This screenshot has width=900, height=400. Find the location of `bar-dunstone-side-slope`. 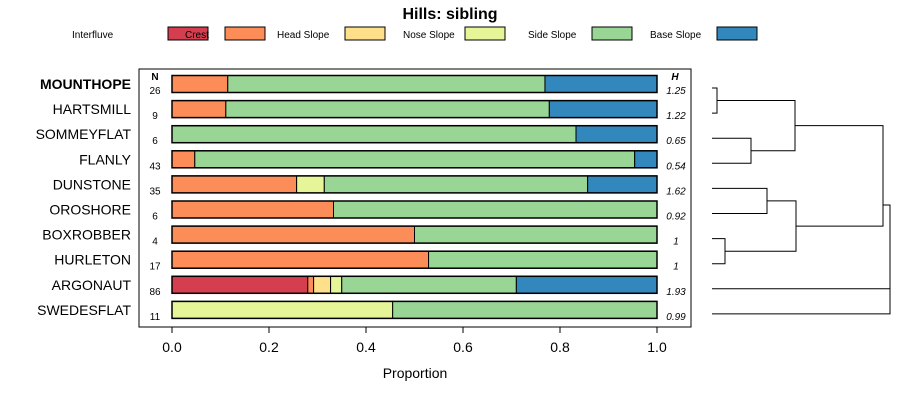

bar-dunstone-side-slope is located at coordinates (456, 184).